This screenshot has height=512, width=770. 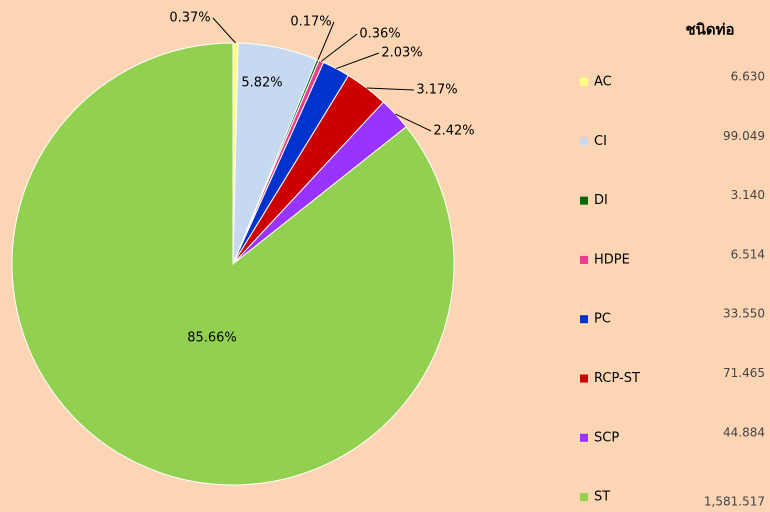 What do you see at coordinates (310, 22) in the screenshot?
I see `data-label: 0.17%` at bounding box center [310, 22].